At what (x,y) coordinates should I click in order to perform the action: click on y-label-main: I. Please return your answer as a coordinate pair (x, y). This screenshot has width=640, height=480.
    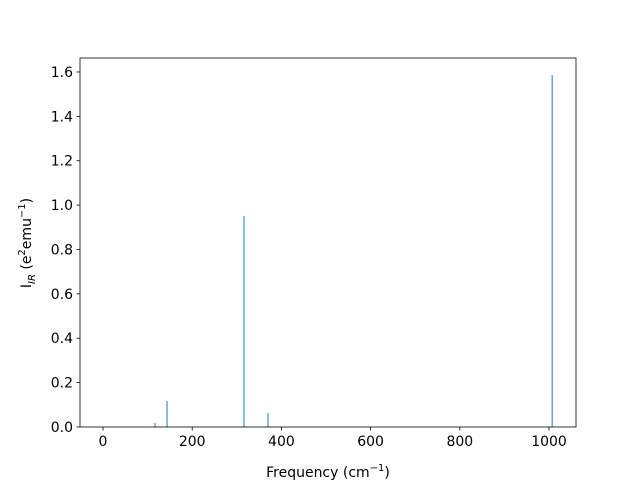
    Looking at the image, I should click on (27, 286).